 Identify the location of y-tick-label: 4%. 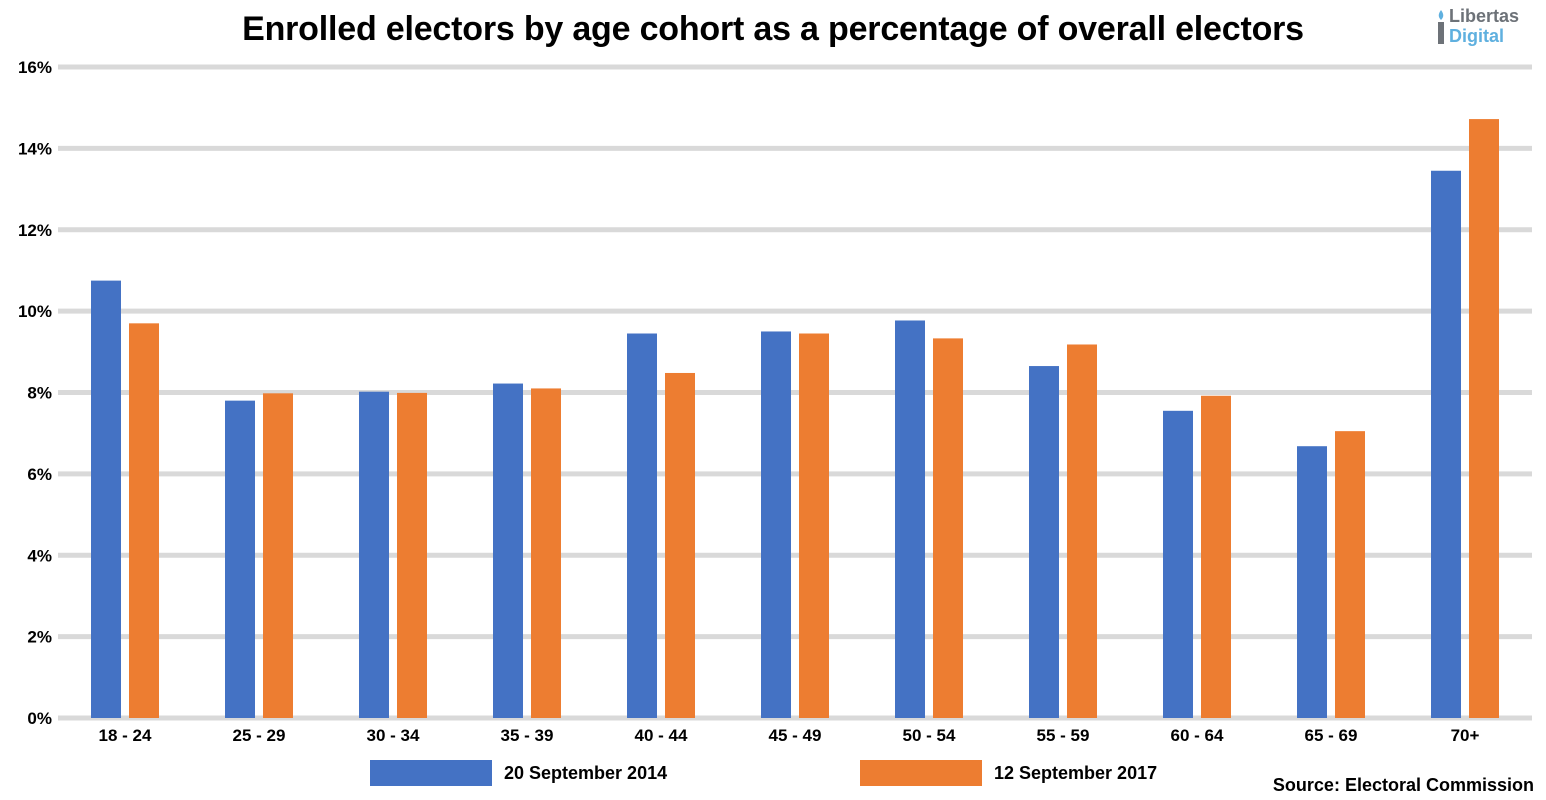
(39, 555).